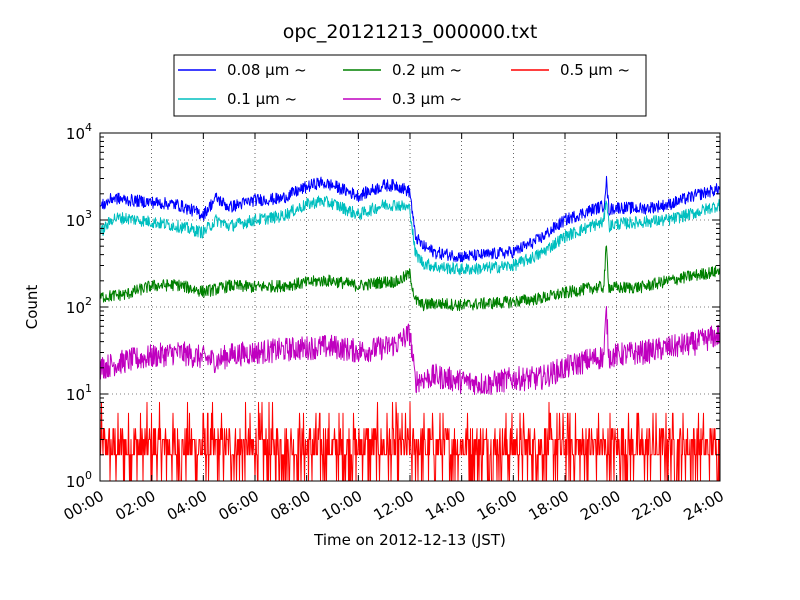  I want to click on chart-title: opc_20121213_000000.txt, so click(410, 32).